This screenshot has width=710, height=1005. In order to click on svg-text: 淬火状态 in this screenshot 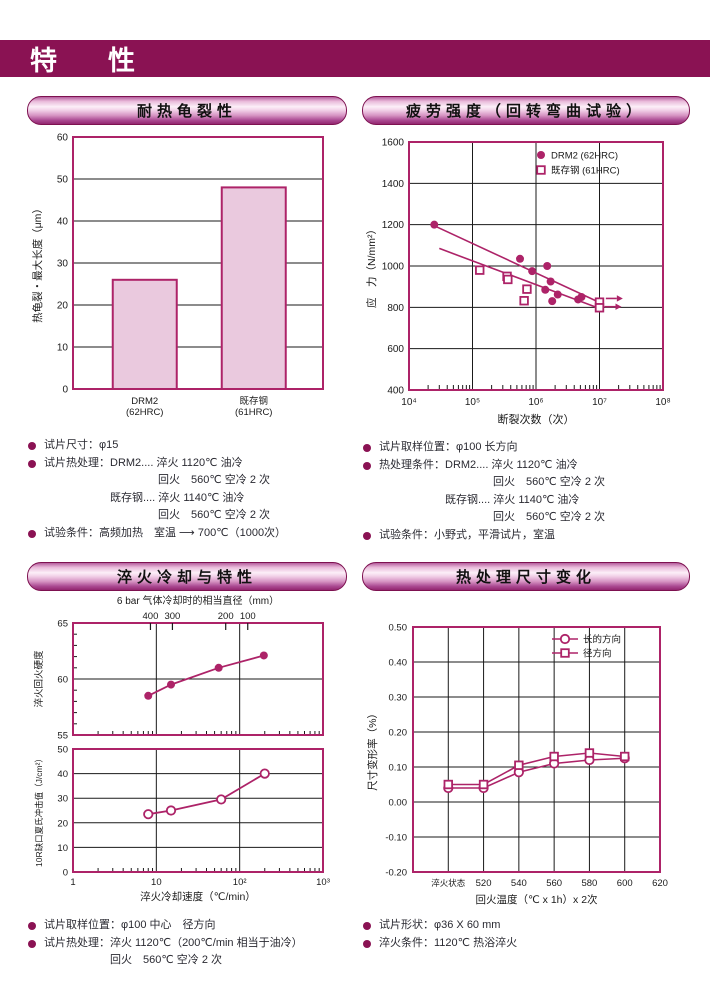, I will do `click(448, 883)`.